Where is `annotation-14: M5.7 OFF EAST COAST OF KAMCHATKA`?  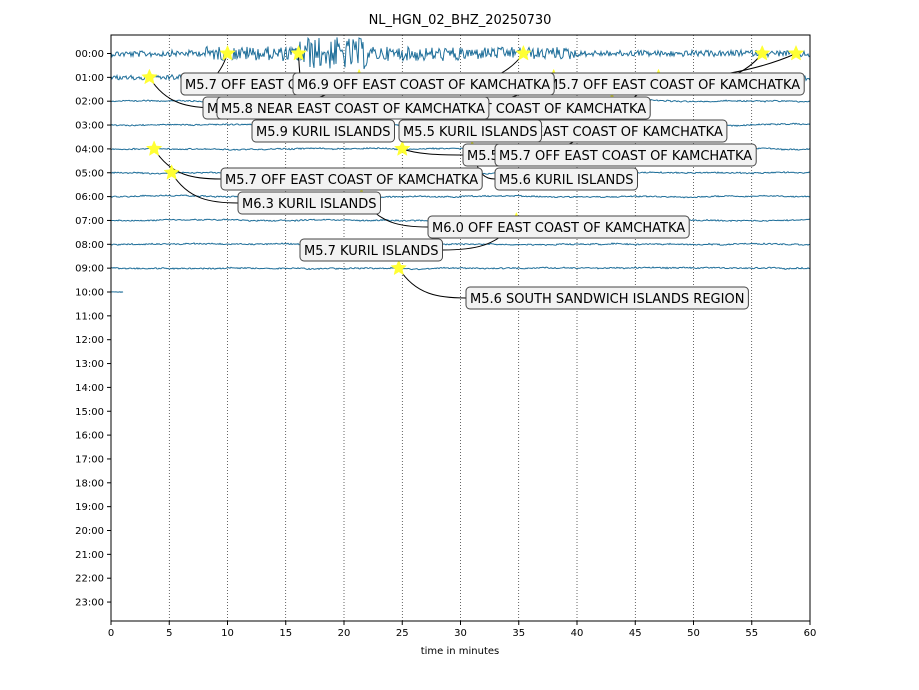 annotation-14: M5.7 OFF EAST COAST OF KAMCHATKA is located at coordinates (351, 179).